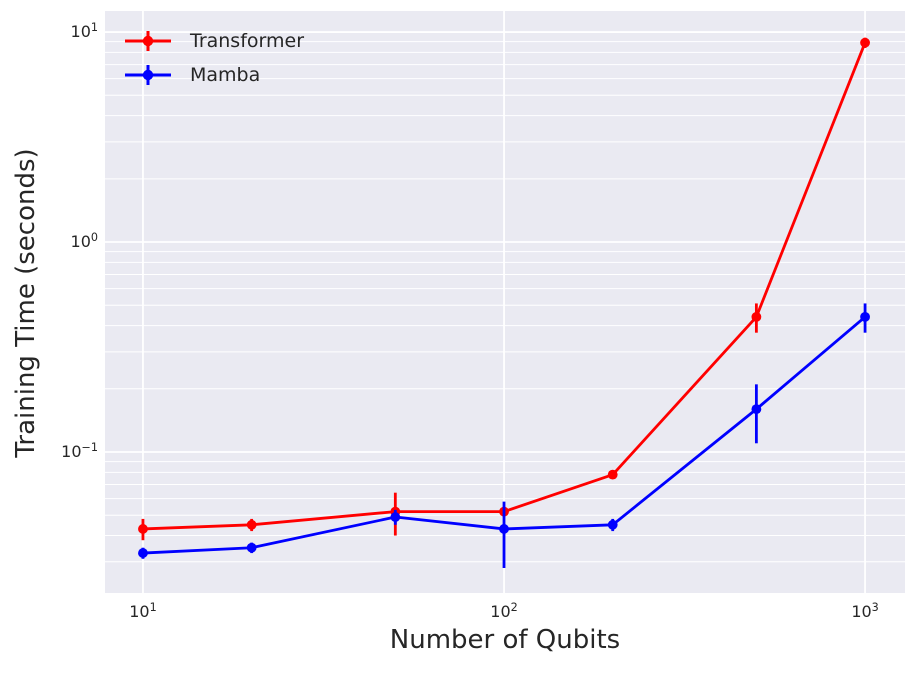 This screenshot has width=913, height=677. What do you see at coordinates (79, 450) in the screenshot?
I see `y-tick-label: 10⁻¹` at bounding box center [79, 450].